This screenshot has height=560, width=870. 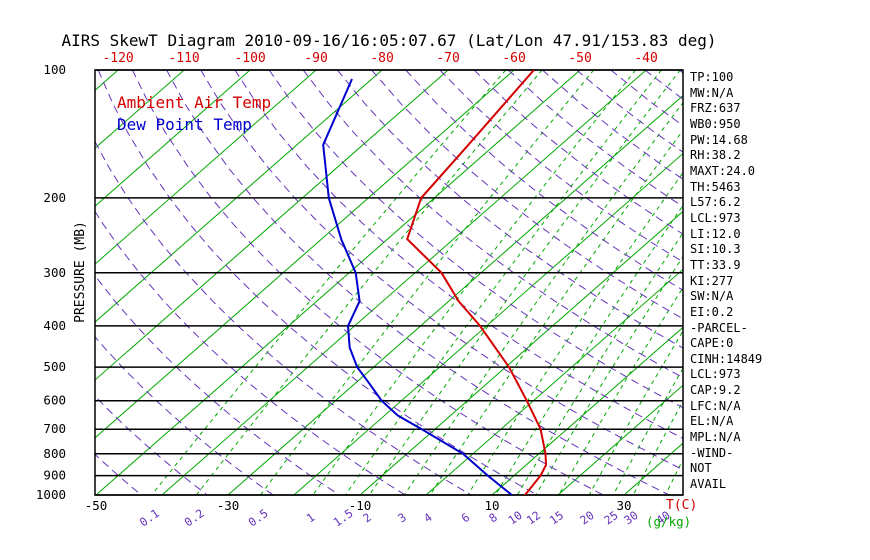 What do you see at coordinates (715, 108) in the screenshot?
I see `stat-line: FRZ:637` at bounding box center [715, 108].